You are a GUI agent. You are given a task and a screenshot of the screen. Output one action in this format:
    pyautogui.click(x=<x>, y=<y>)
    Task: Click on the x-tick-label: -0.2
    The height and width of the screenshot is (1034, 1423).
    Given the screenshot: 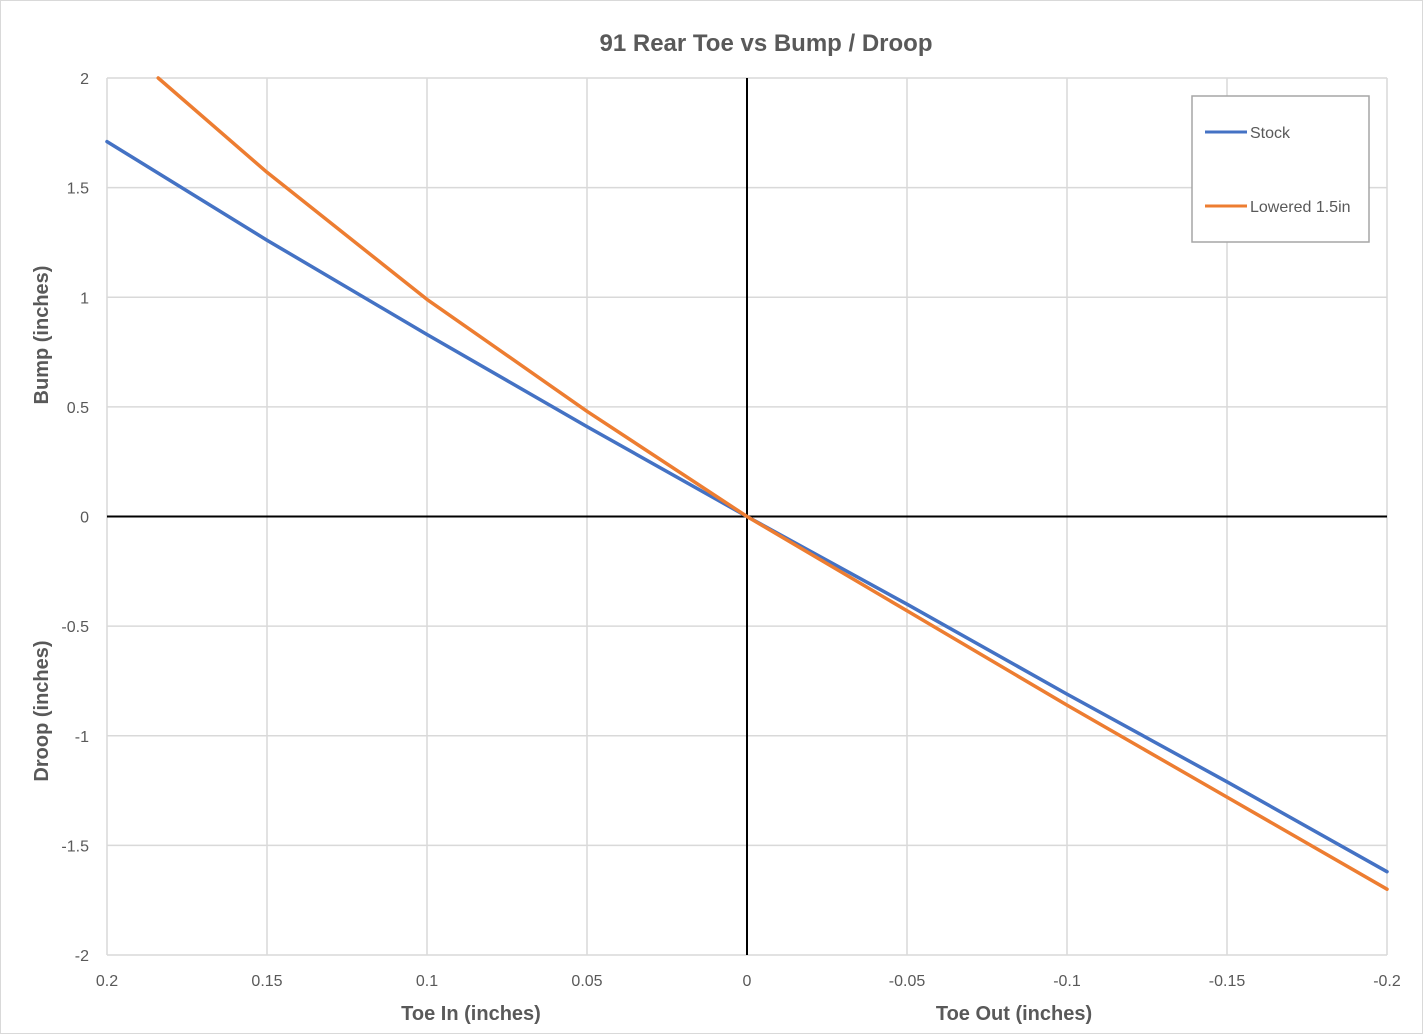 What is the action you would take?
    pyautogui.click(x=1387, y=981)
    